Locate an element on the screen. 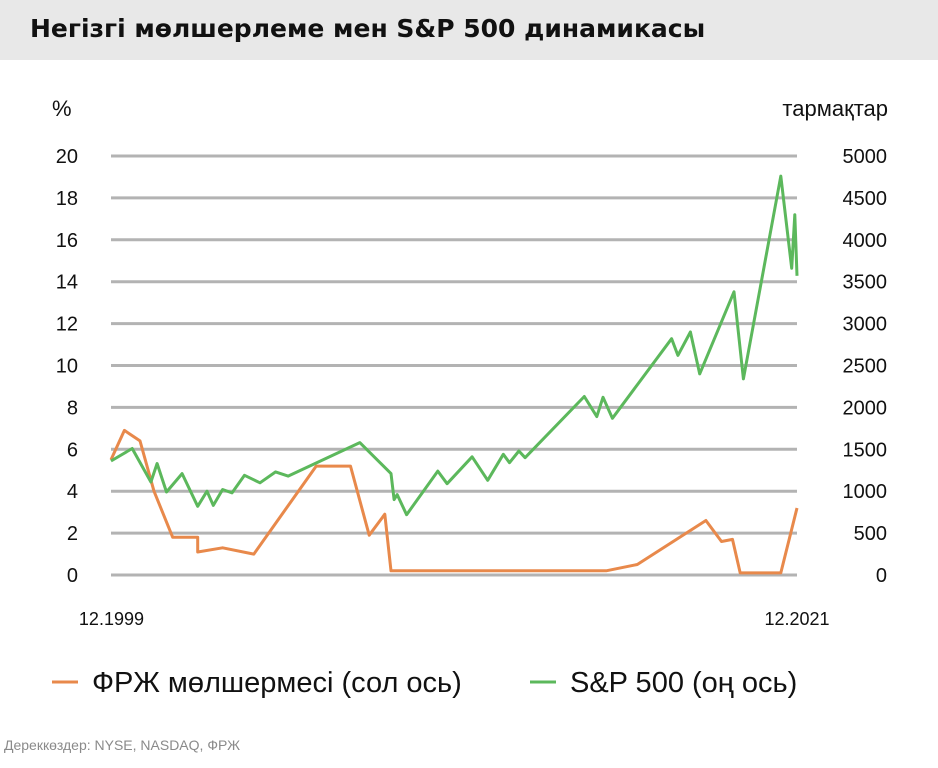 This screenshot has width=938, height=768. right-tick-label: 4000 is located at coordinates (865, 241).